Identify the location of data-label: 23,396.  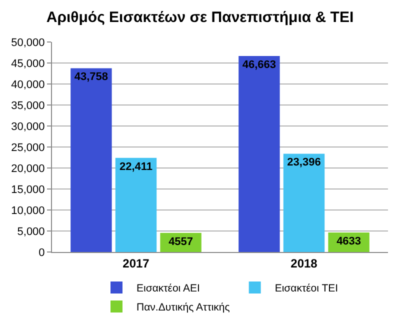
(304, 162).